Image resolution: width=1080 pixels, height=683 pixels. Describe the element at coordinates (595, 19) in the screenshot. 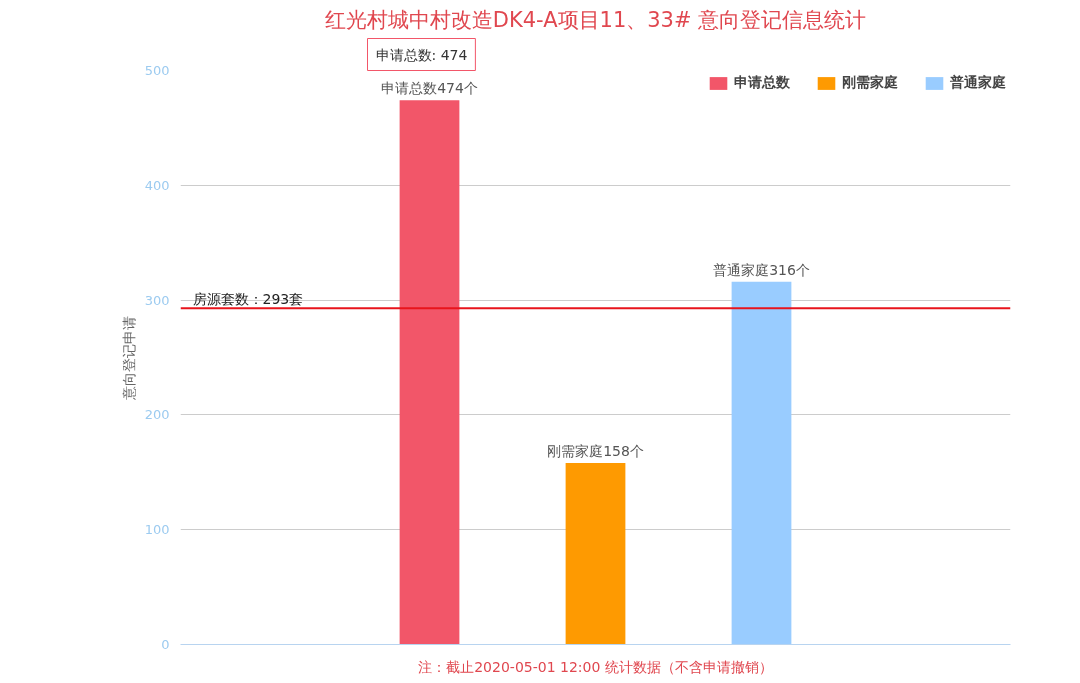

I see `chart-title: 红光村城中村改造DK4-A项目11、33# 意向登记信息统计` at that location.